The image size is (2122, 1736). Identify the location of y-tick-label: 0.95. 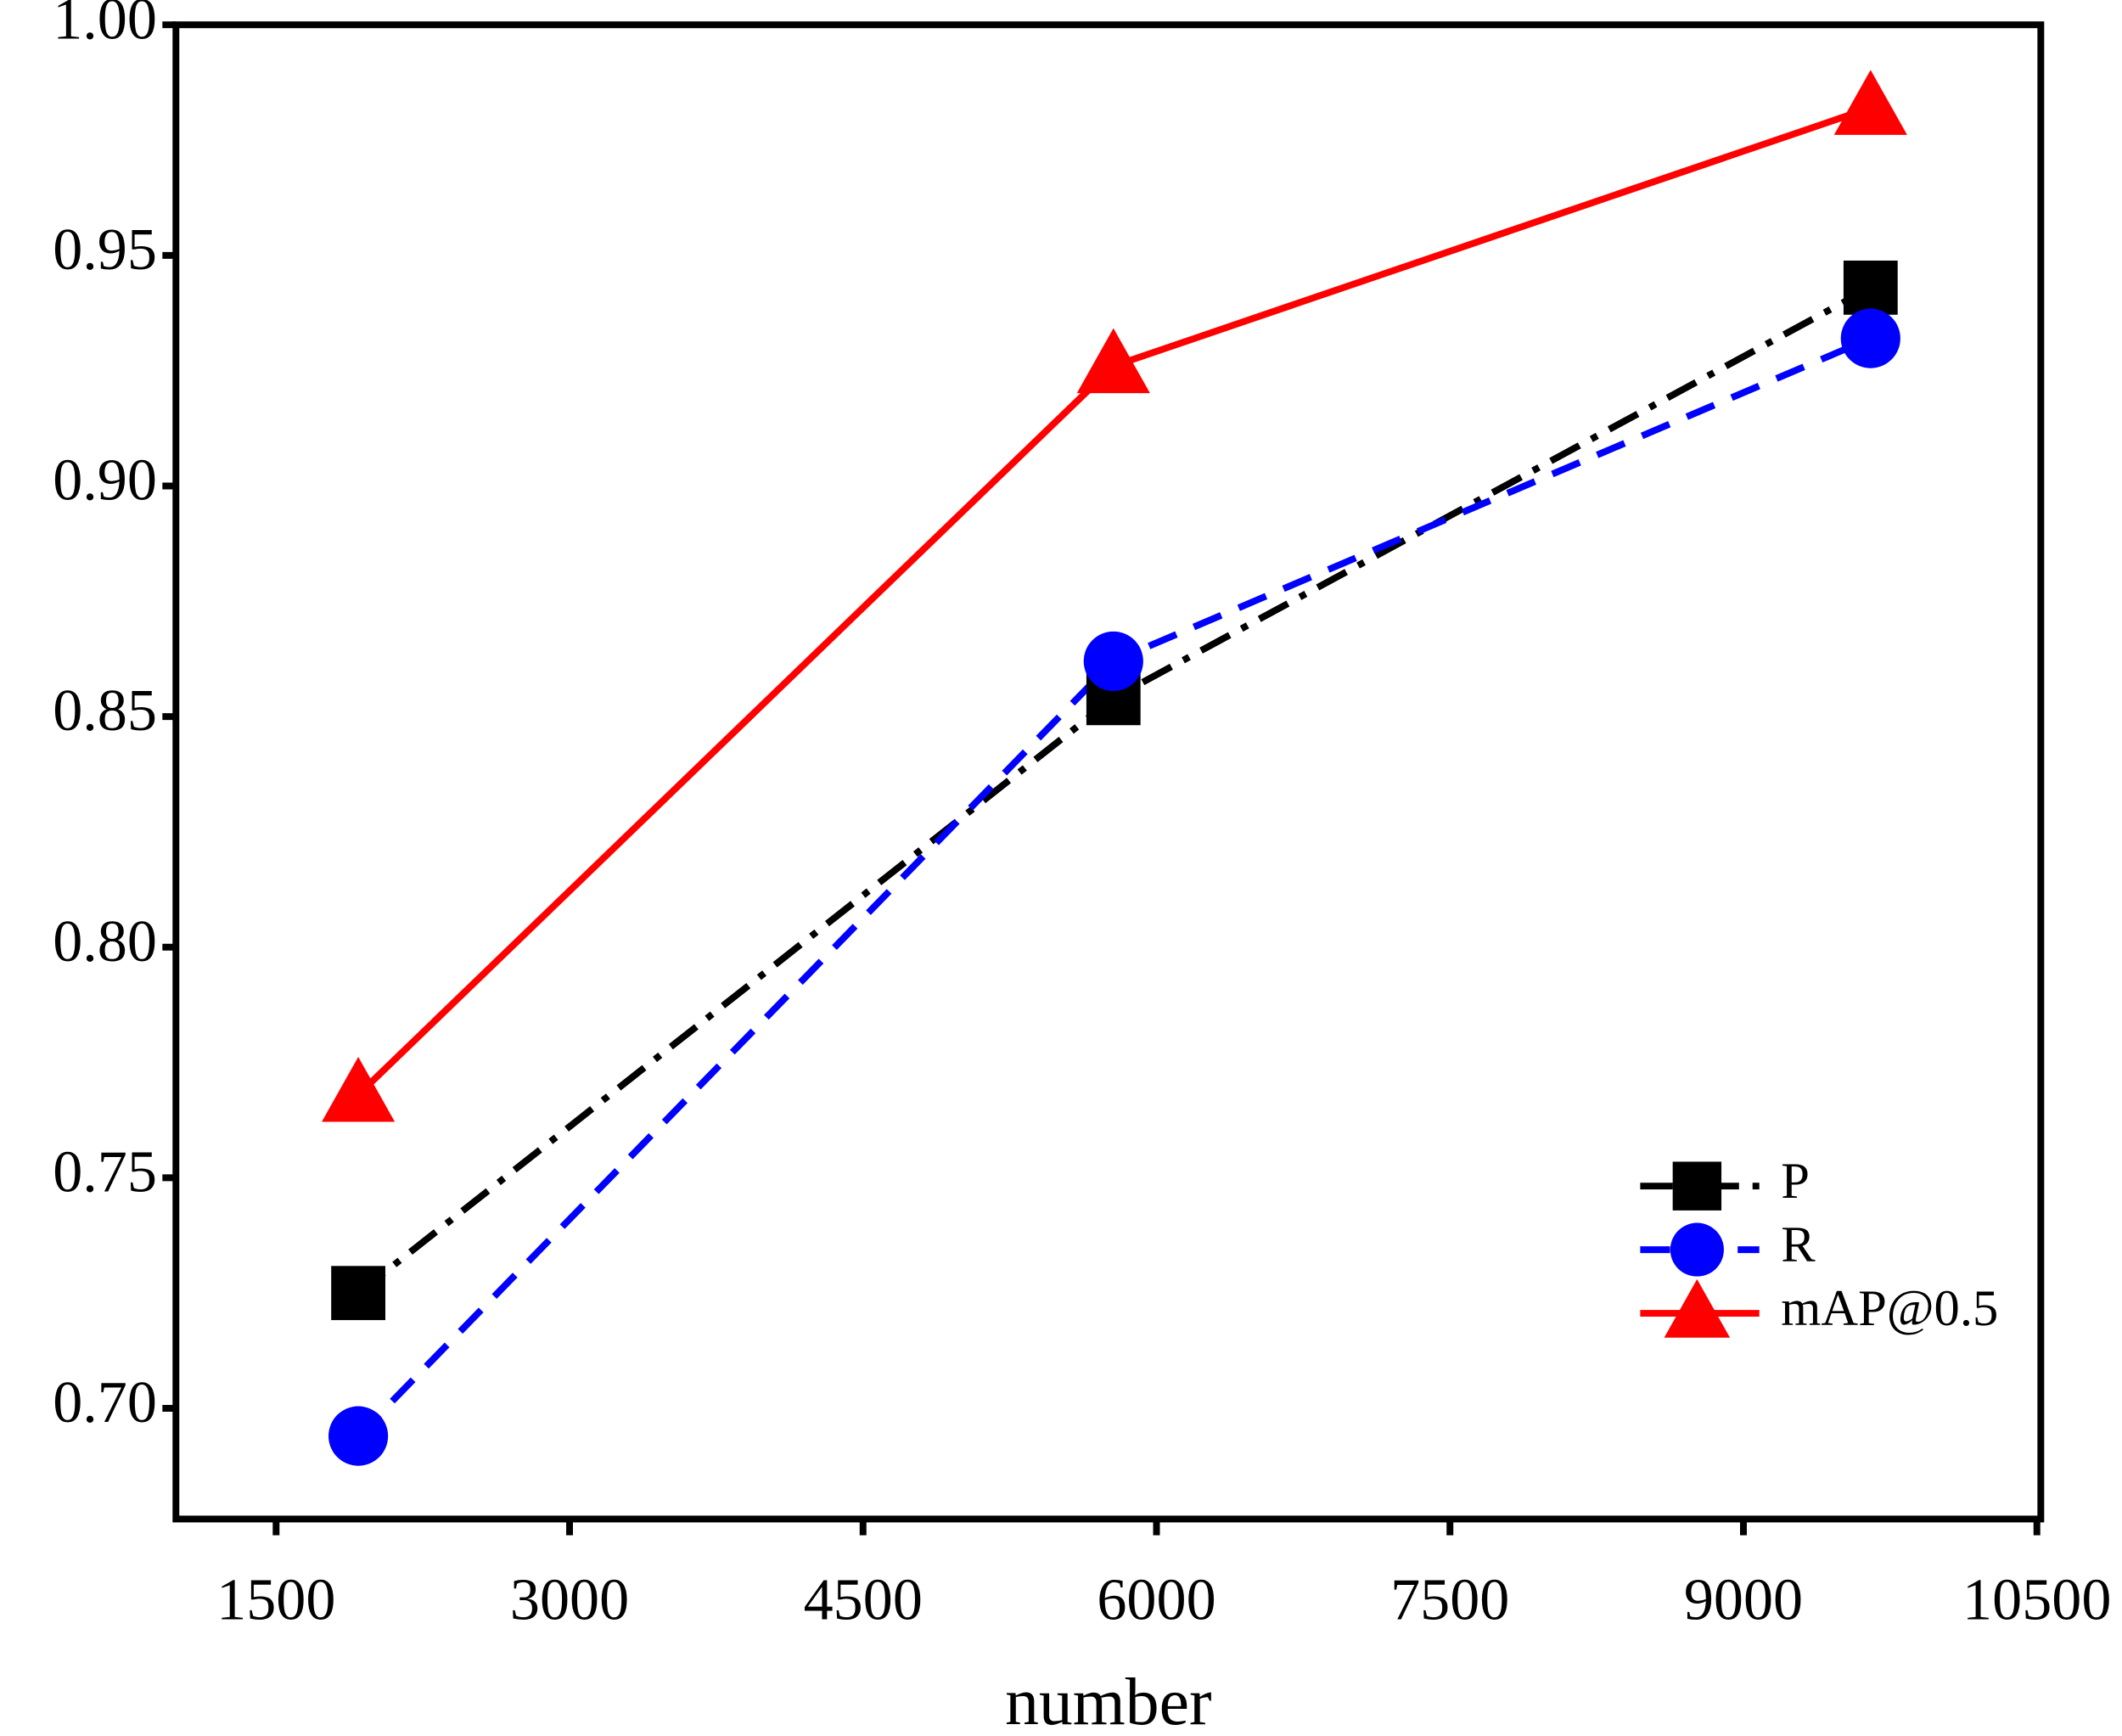
(105, 250).